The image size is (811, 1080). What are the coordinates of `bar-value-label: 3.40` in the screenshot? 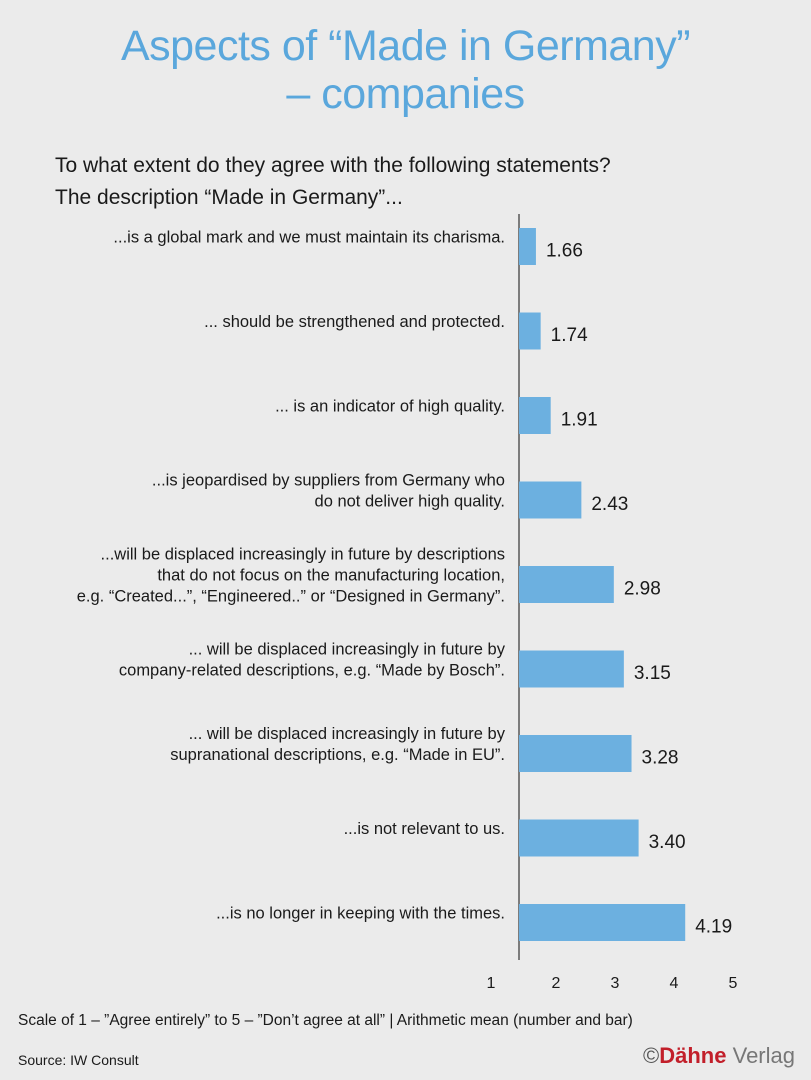 It's located at (667, 842).